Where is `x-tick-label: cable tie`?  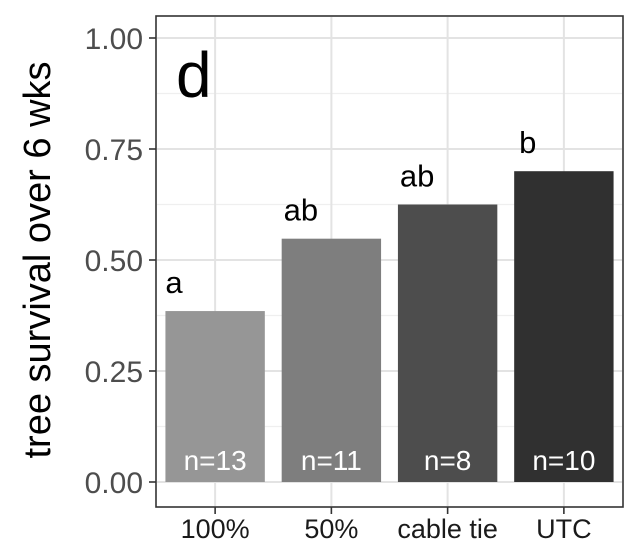 x-tick-label: cable tie is located at coordinates (447, 529).